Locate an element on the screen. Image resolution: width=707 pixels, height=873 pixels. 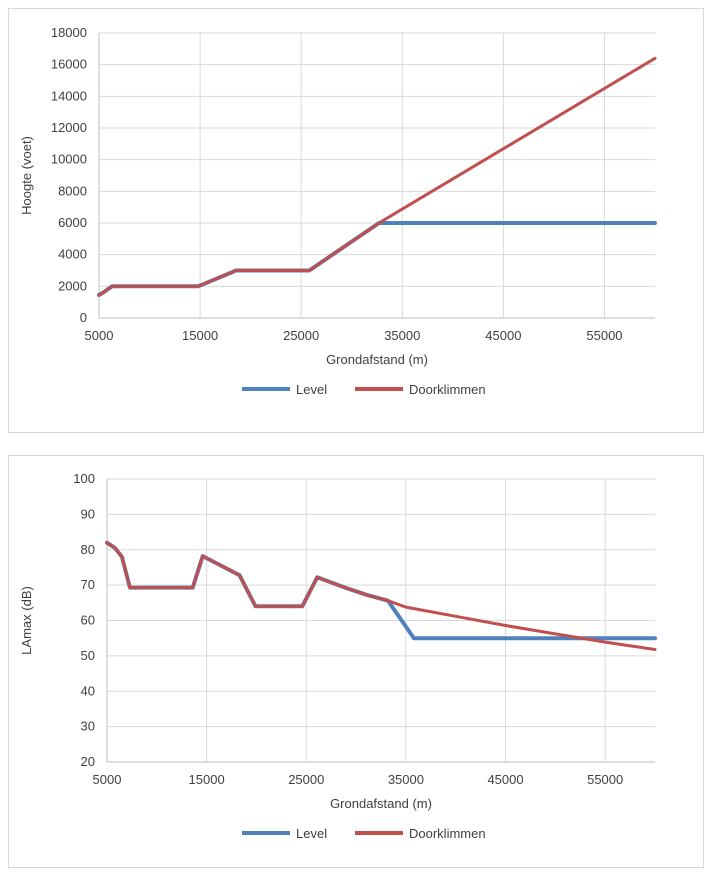
y-tick-label: 4000 is located at coordinates (72, 254).